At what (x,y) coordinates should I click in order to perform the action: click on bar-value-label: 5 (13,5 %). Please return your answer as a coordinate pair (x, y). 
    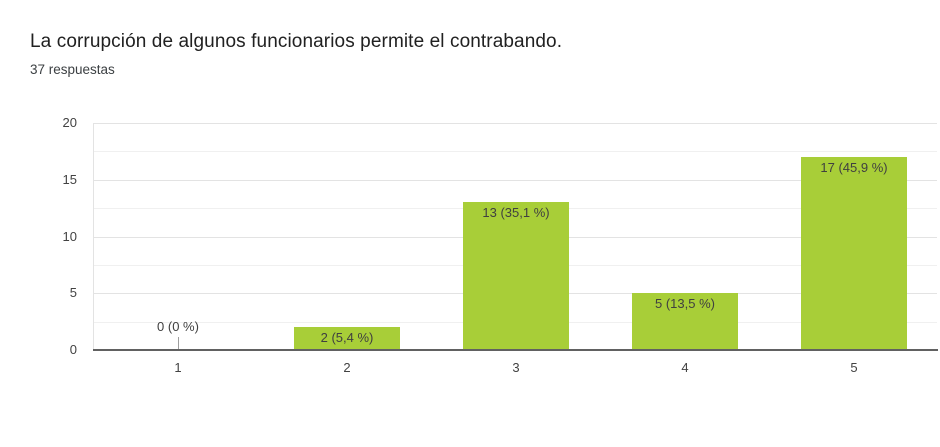
    Looking at the image, I should click on (685, 303).